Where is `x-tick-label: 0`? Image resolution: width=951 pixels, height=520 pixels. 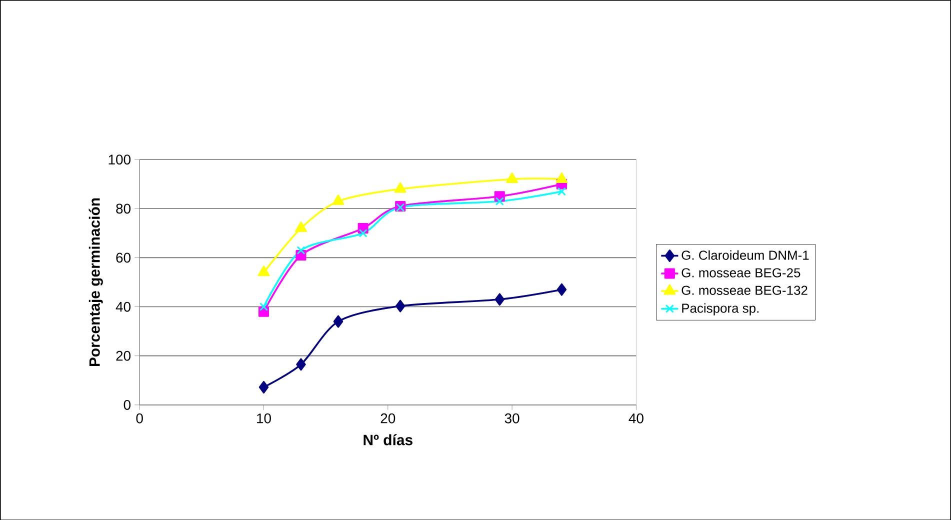 x-tick-label: 0 is located at coordinates (139, 418).